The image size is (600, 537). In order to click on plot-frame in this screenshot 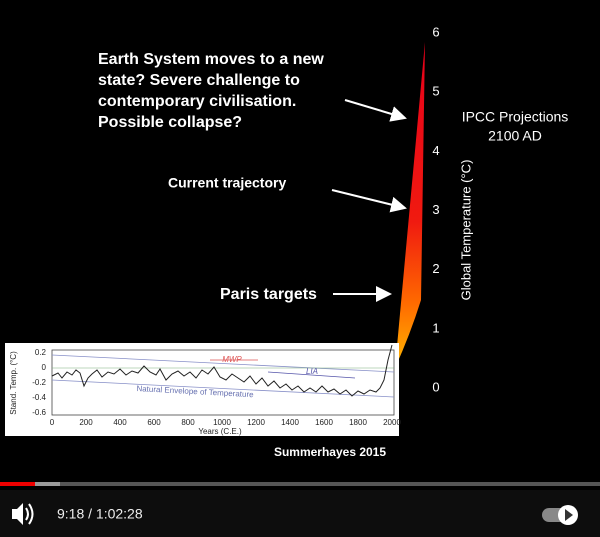, I will do `click(223, 382)`.